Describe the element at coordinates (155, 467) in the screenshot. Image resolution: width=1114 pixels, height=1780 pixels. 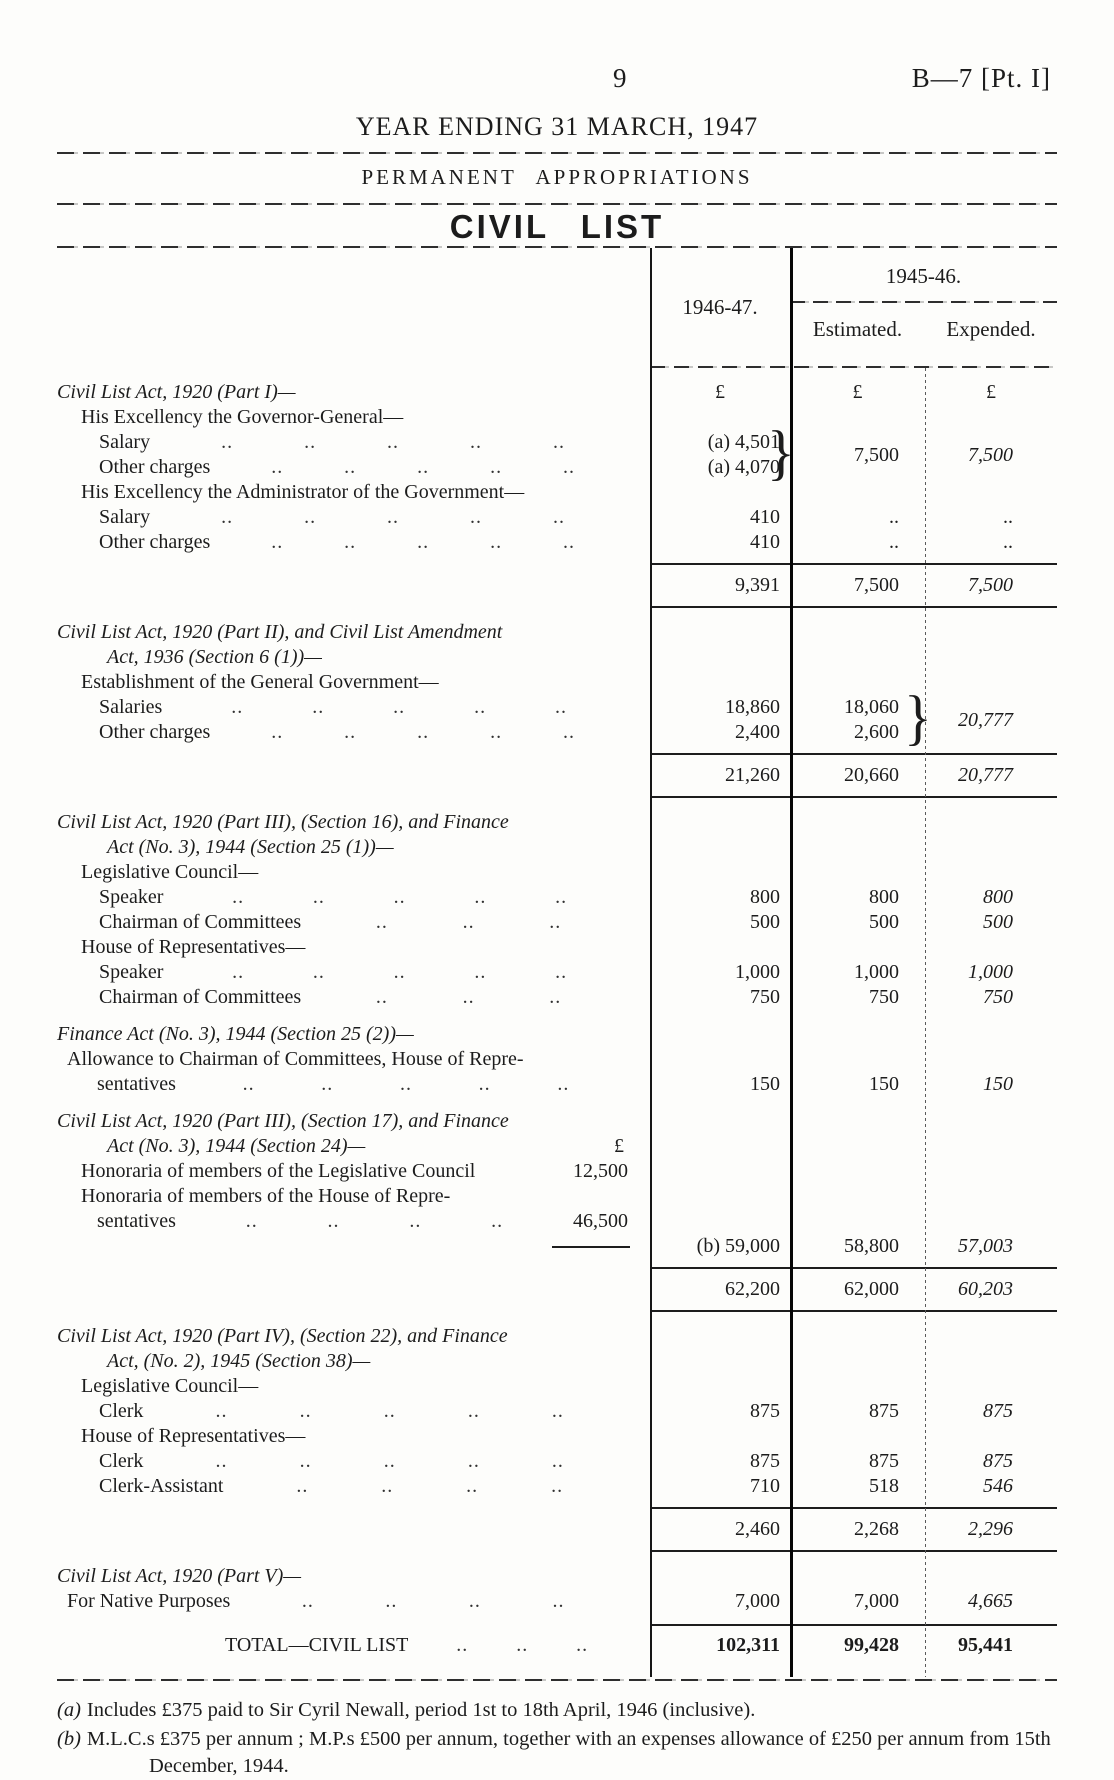
I see `item-label: Other charges` at that location.